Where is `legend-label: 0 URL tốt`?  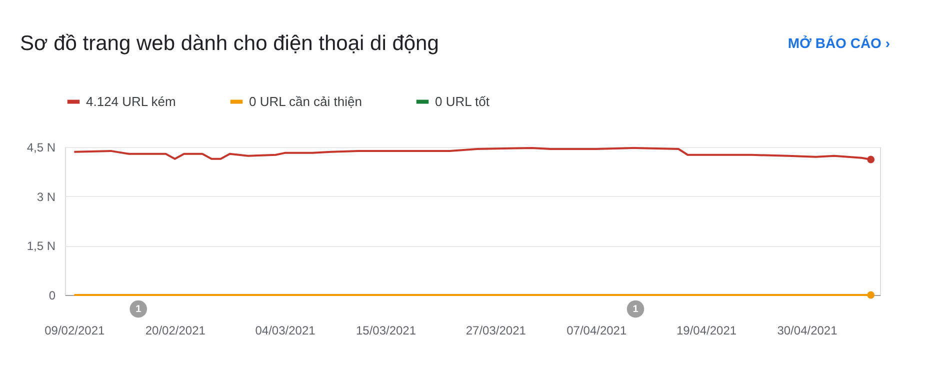
legend-label: 0 URL tốt is located at coordinates (462, 101).